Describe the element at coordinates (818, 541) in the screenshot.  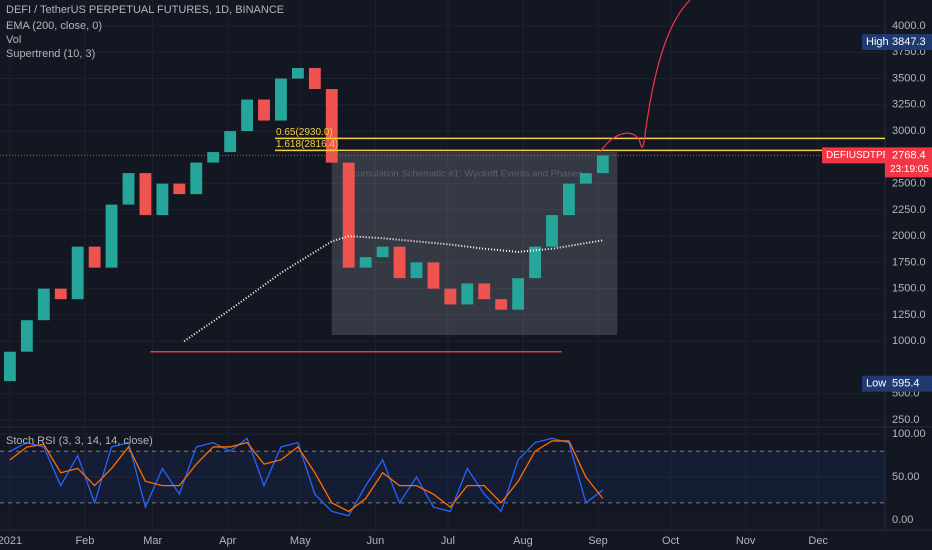
I see `x-tick-label: Dec` at that location.